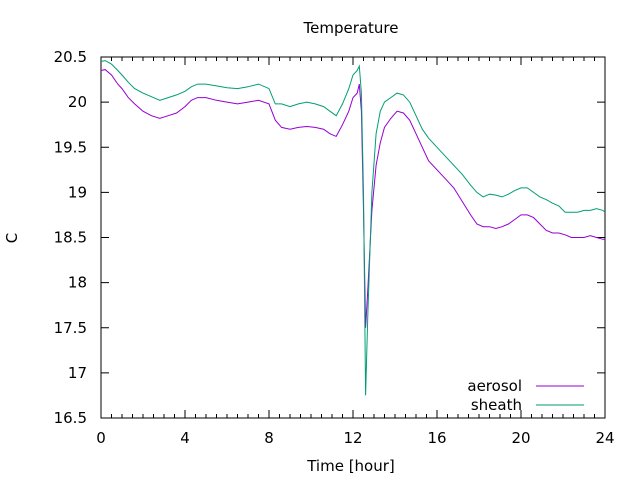  Describe the element at coordinates (101, 438) in the screenshot. I see `x-tick-label: 0` at that location.